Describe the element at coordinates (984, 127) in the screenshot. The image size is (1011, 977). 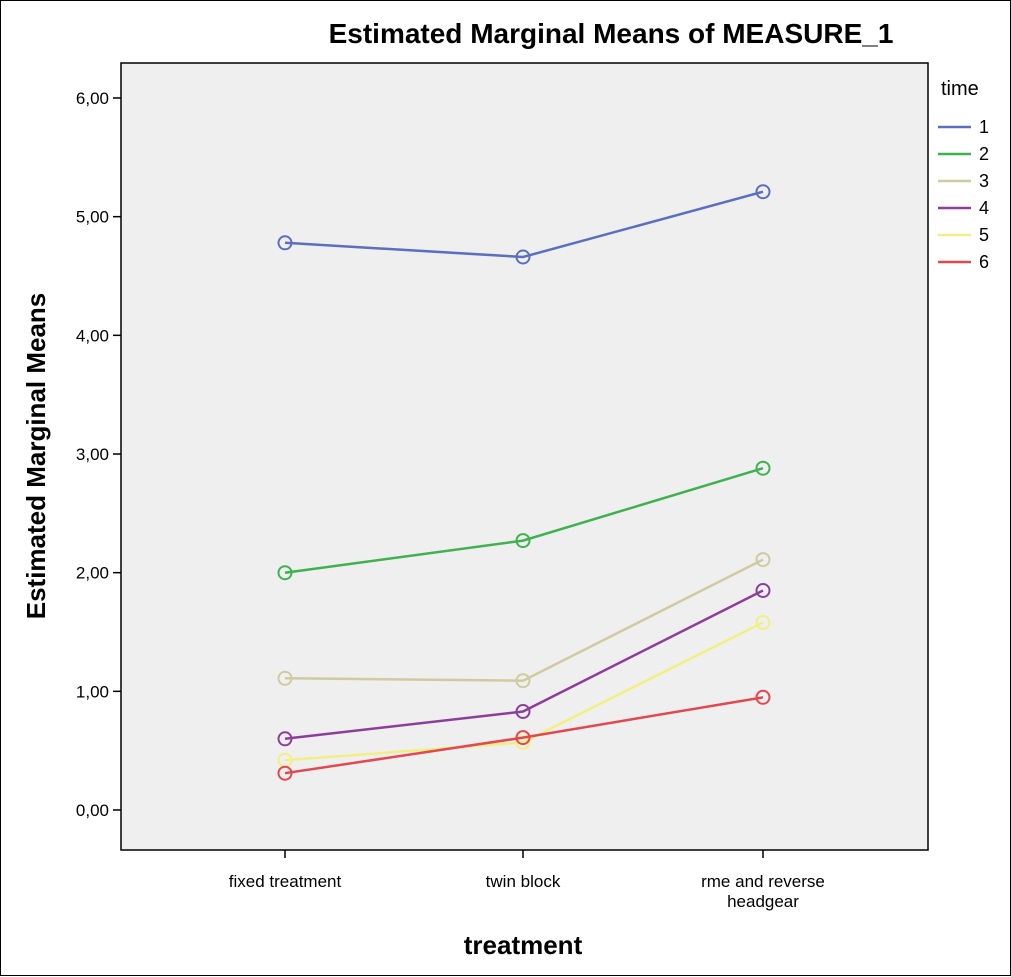
I see `legend-label: 1` at that location.